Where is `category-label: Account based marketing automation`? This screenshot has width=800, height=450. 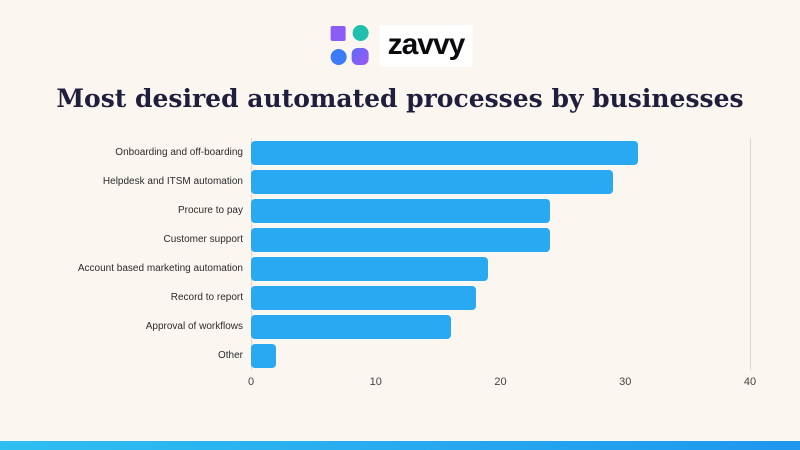 category-label: Account based marketing automation is located at coordinates (160, 268).